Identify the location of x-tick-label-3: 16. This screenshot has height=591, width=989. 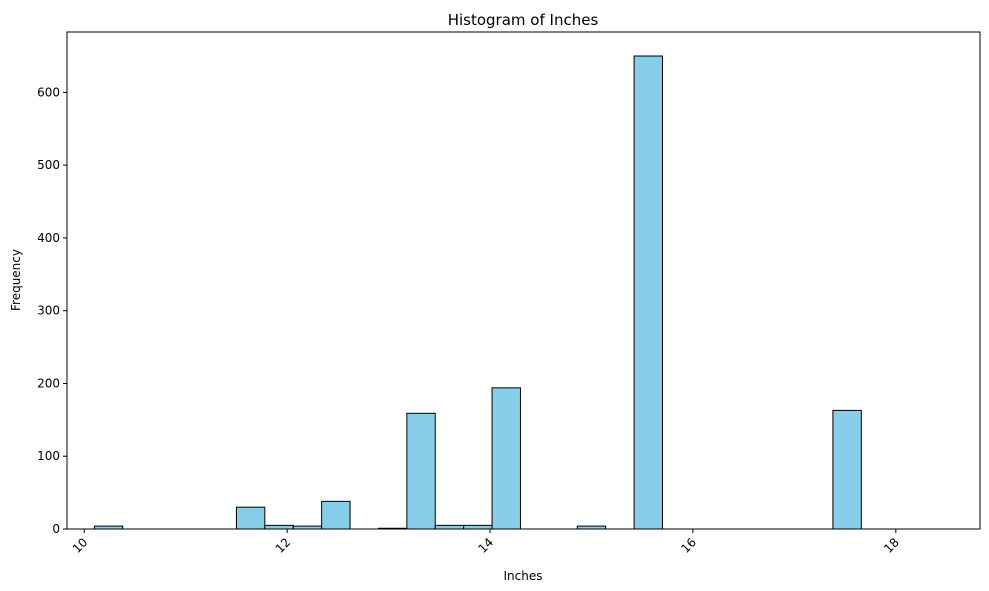
(688, 545).